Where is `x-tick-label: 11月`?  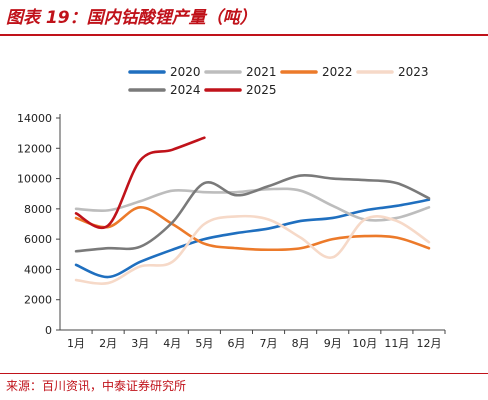
x-tick-label: 11月 is located at coordinates (396, 343).